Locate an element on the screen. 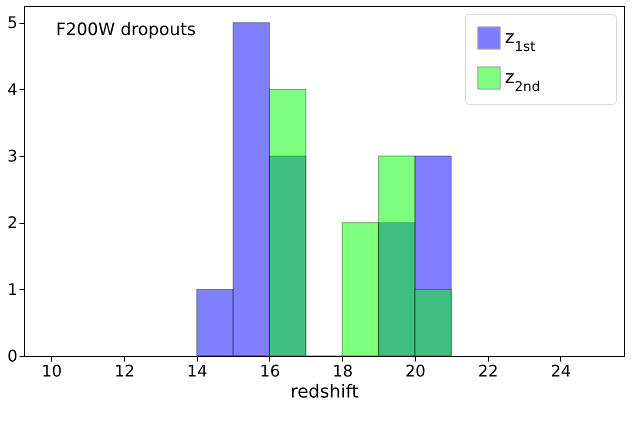 This screenshot has width=644, height=421. y-tick-label: 5 is located at coordinates (12, 22).